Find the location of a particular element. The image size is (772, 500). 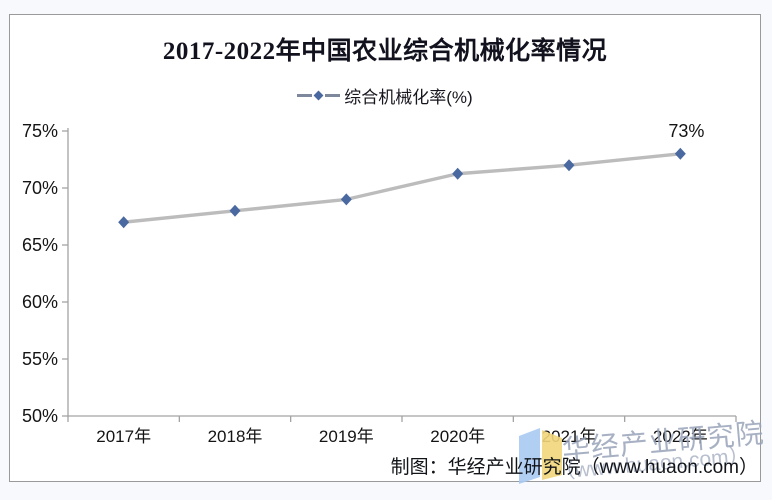

watermark-logo-icon is located at coordinates (540, 456).